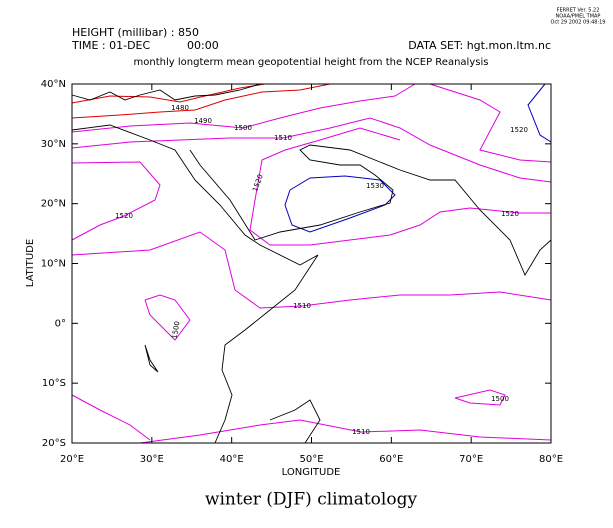 The height and width of the screenshot is (528, 613). Describe the element at coordinates (578, 17) in the screenshot. I see `lab: NOAA/PMEL TMAP` at that location.